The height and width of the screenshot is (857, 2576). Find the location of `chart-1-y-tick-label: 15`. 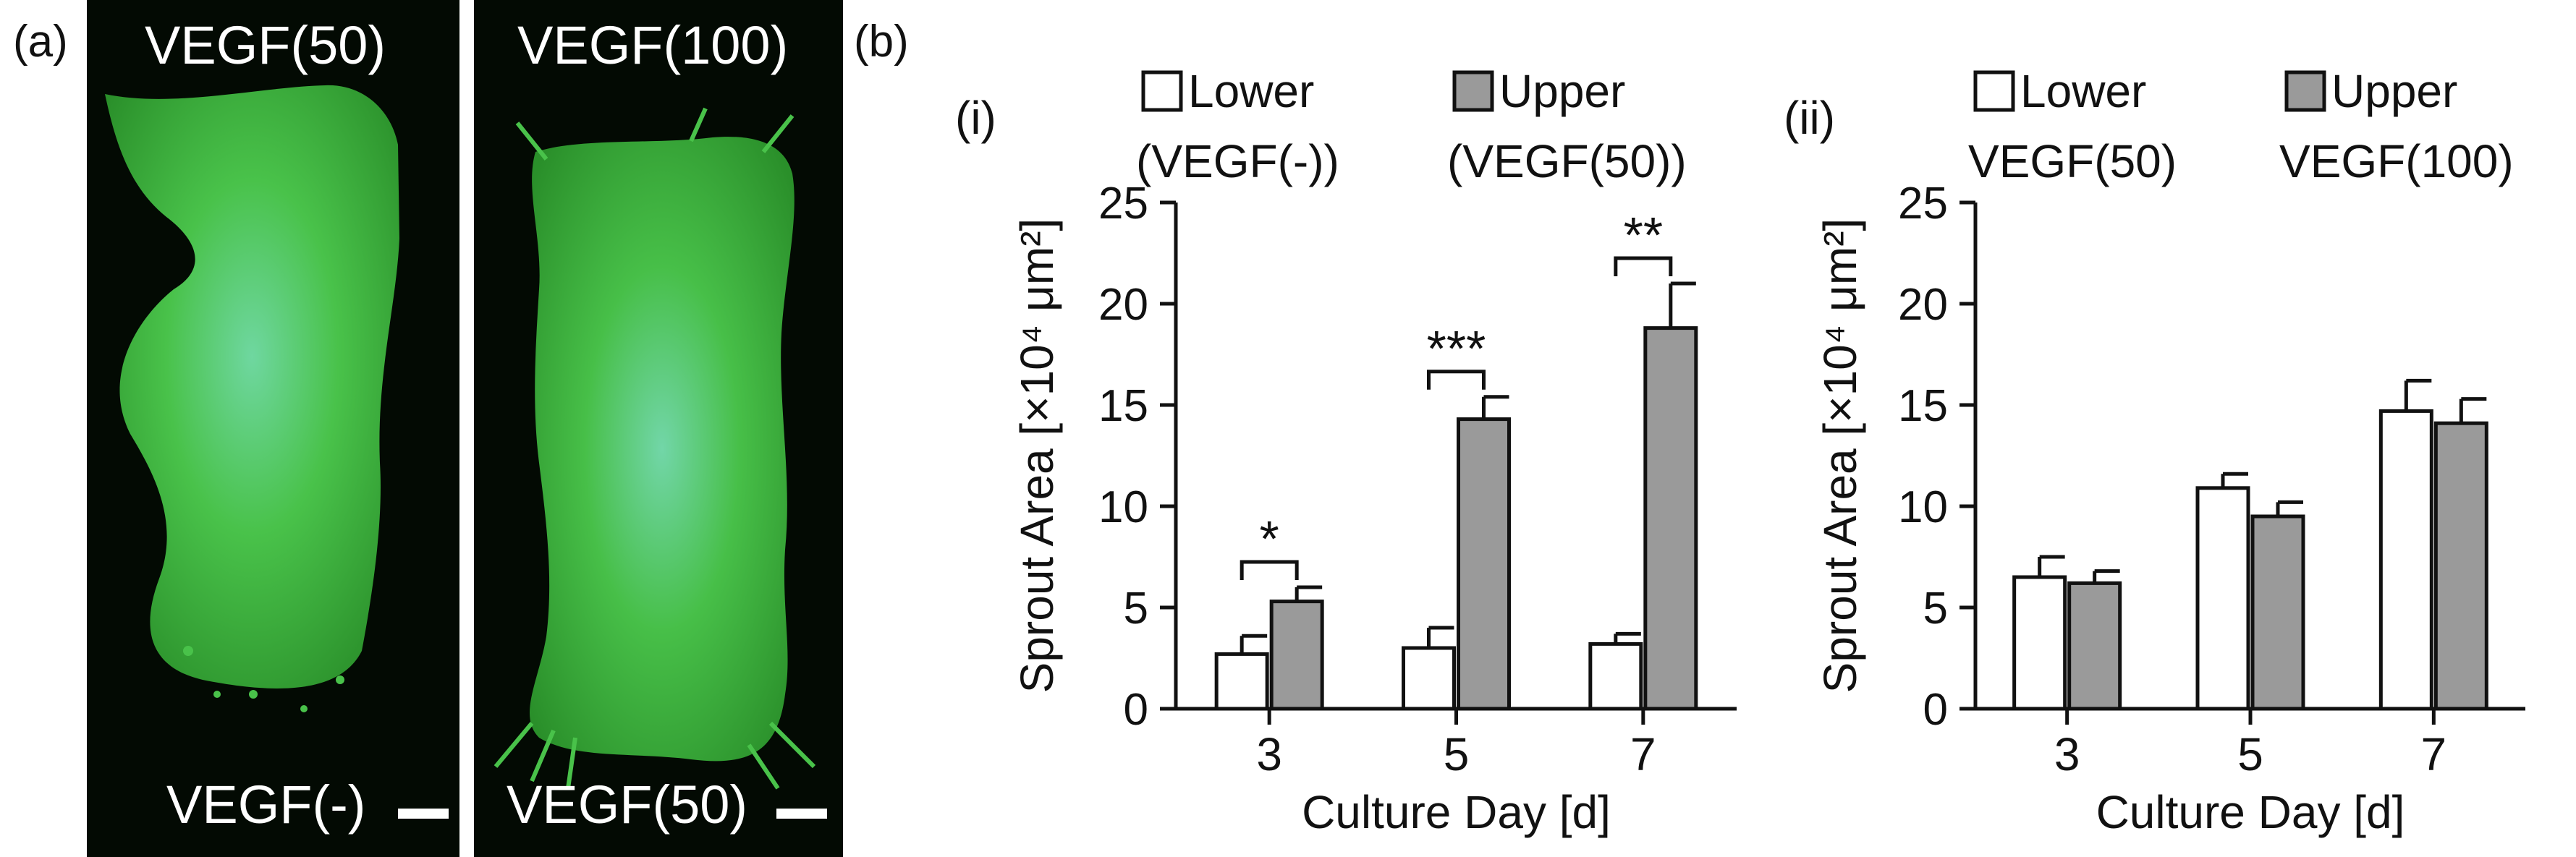

chart-1-y-tick-label: 15 is located at coordinates (1123, 406).